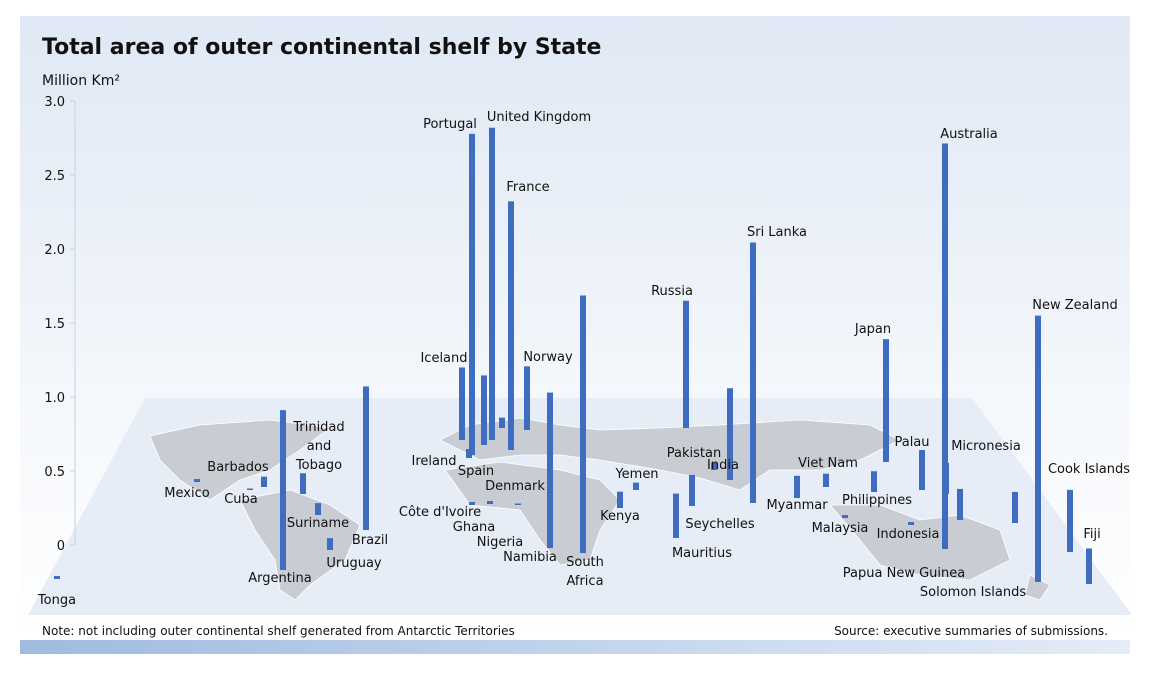  What do you see at coordinates (319, 446) in the screenshot?
I see `country-label: Trinidad and Tobago` at bounding box center [319, 446].